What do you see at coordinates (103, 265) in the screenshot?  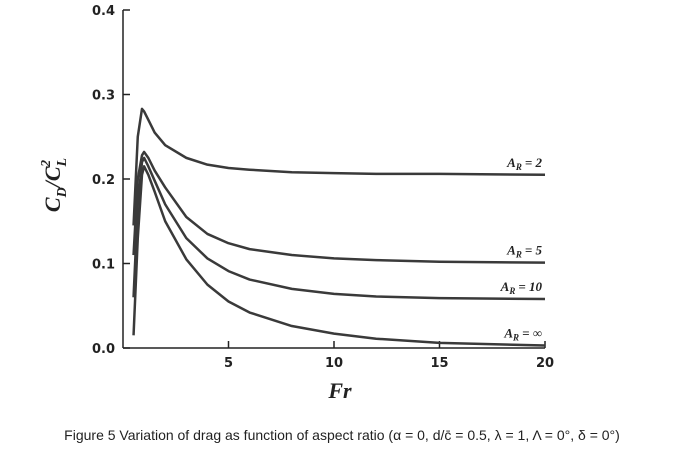 I see `y-tick-label: 0.1` at bounding box center [103, 265].